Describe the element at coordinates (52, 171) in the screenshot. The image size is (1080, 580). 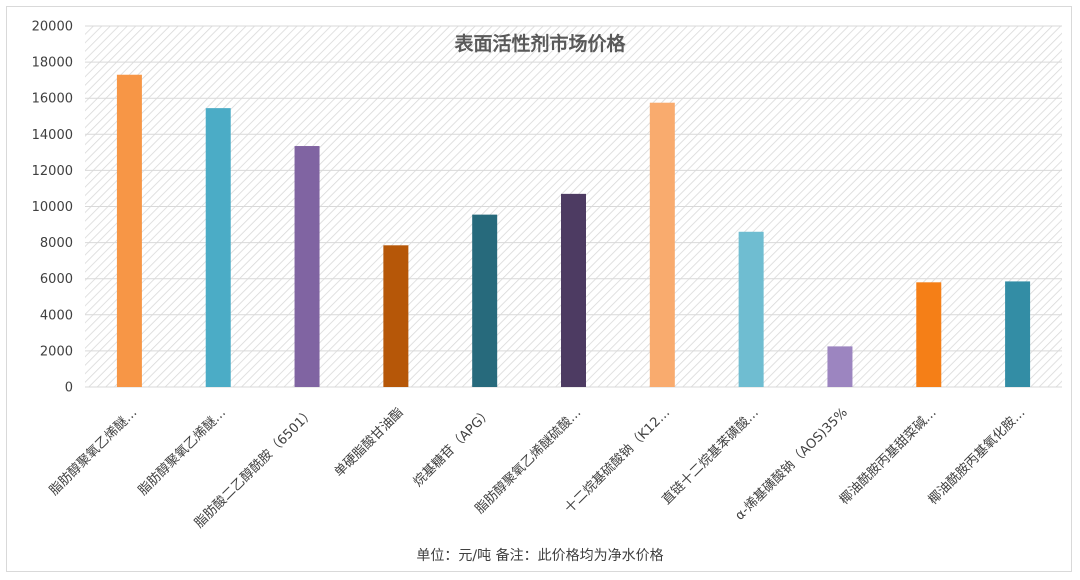
I see `y-tick-label: 12000` at that location.